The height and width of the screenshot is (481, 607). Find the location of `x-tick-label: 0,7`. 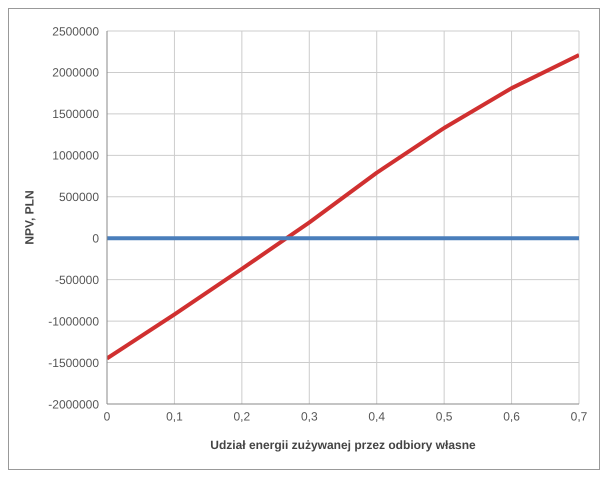

x-tick-label: 0,7 is located at coordinates (579, 417).